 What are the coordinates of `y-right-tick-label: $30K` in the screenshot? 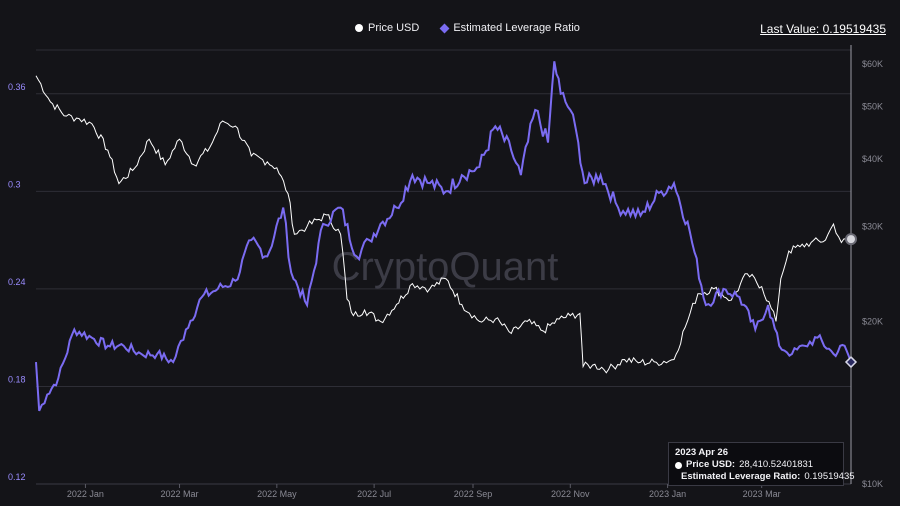 It's located at (872, 226).